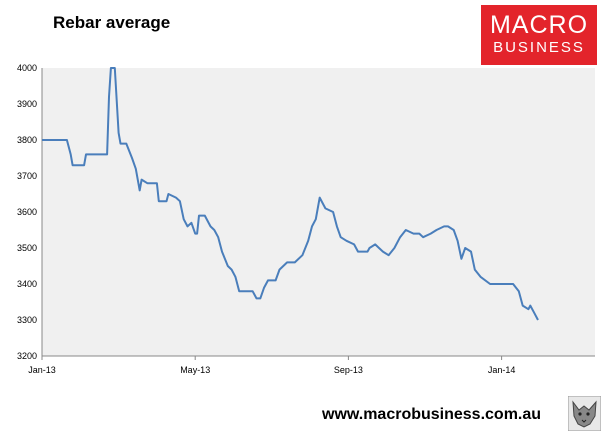 This screenshot has width=608, height=437. I want to click on wolf-icon, so click(584, 413).